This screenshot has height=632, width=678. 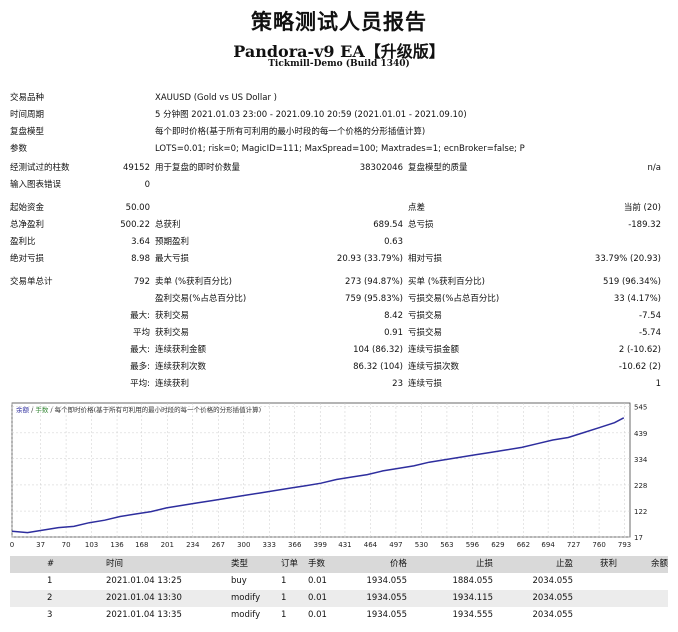 I want to click on mismatch-value: 0, so click(x=147, y=185).